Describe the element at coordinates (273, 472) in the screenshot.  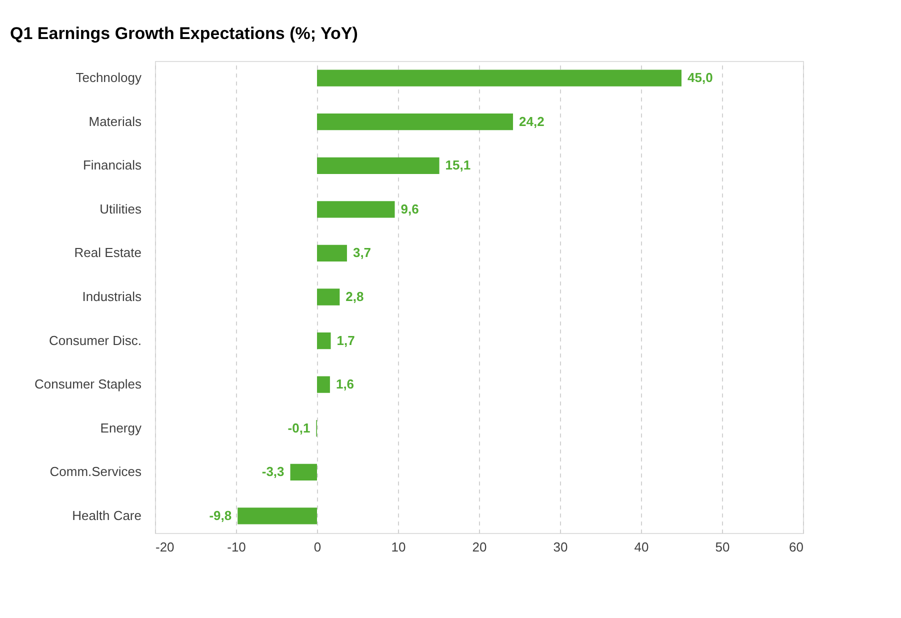
I see `data-label: -3,3` at that location.